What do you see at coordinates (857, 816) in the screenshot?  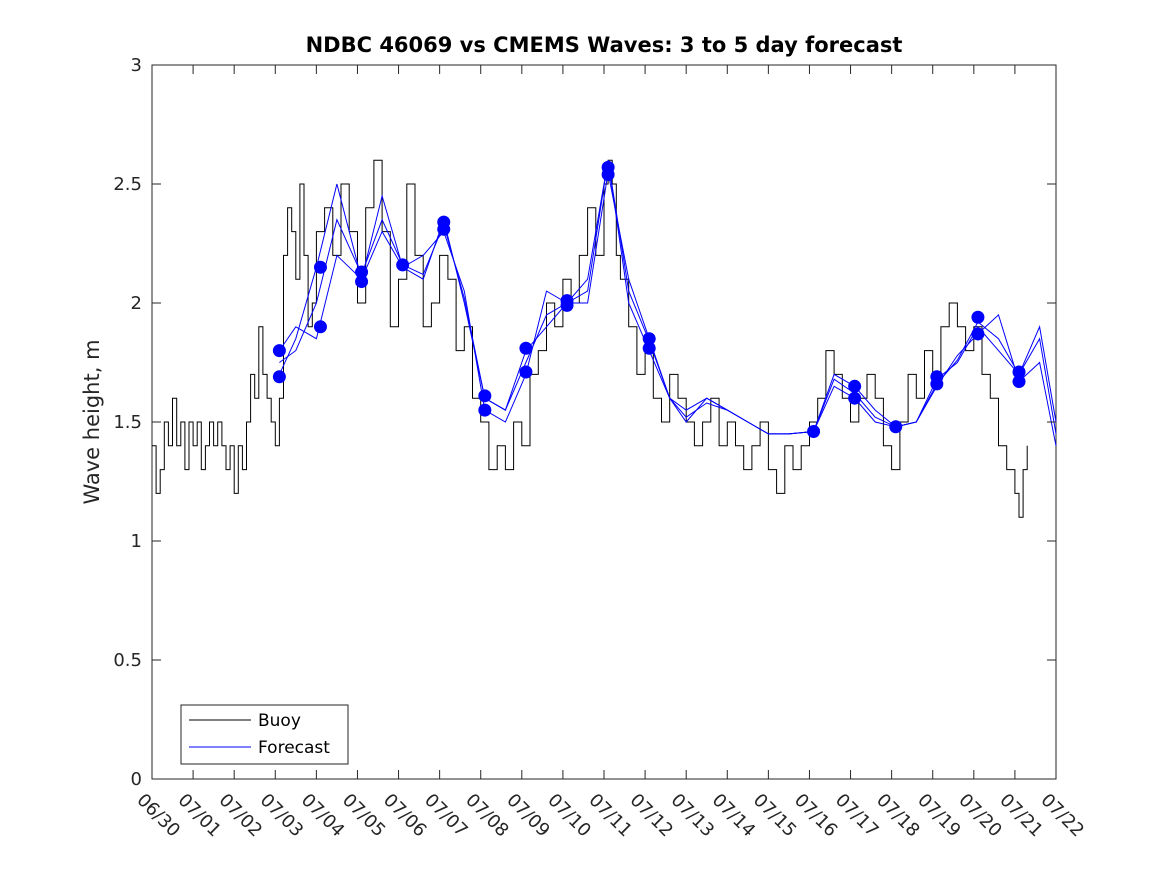 I see `x-tick-label: 07/17` at bounding box center [857, 816].